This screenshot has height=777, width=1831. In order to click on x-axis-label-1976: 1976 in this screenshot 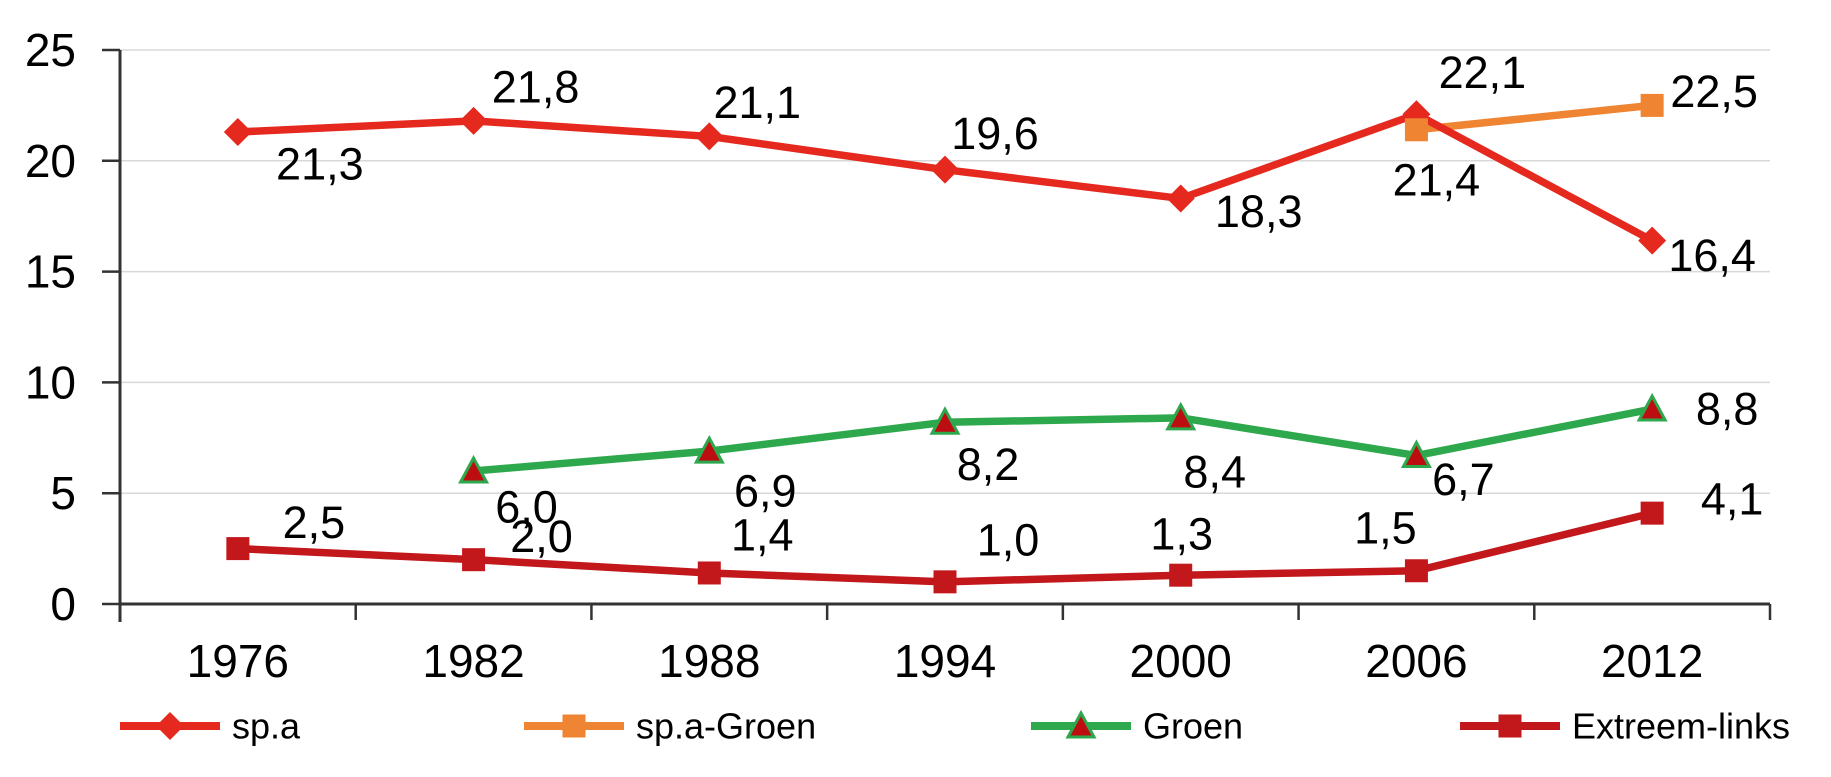, I will do `click(238, 661)`.